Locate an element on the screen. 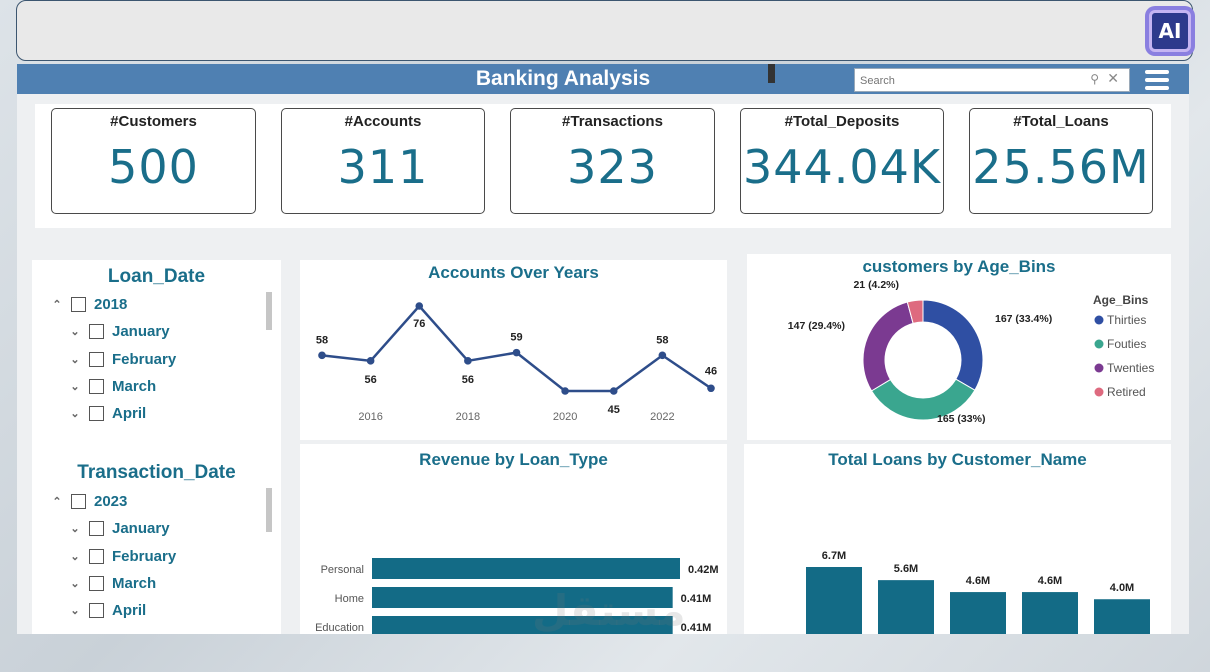  transaction-month-item: ⌄ April is located at coordinates (106, 610).